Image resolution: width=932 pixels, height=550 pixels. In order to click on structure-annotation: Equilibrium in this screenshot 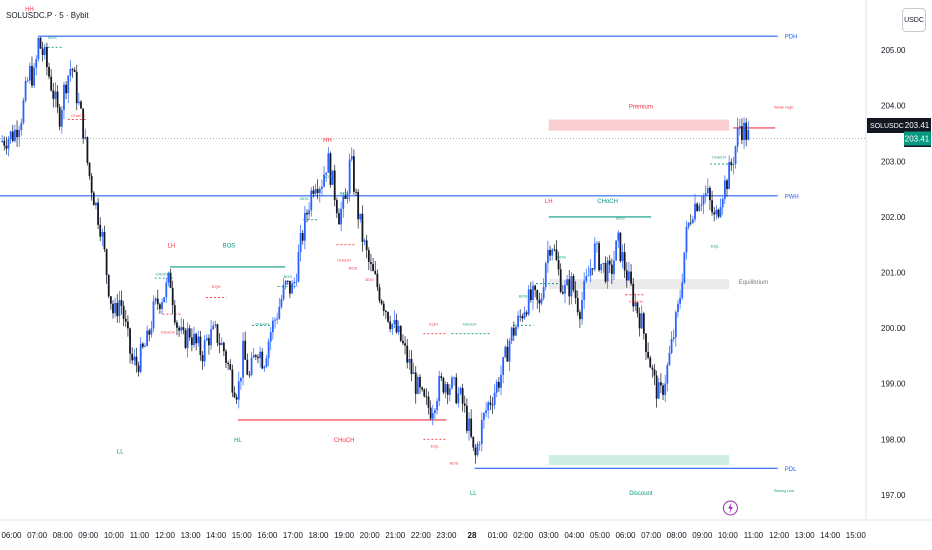, I will do `click(754, 283)`.